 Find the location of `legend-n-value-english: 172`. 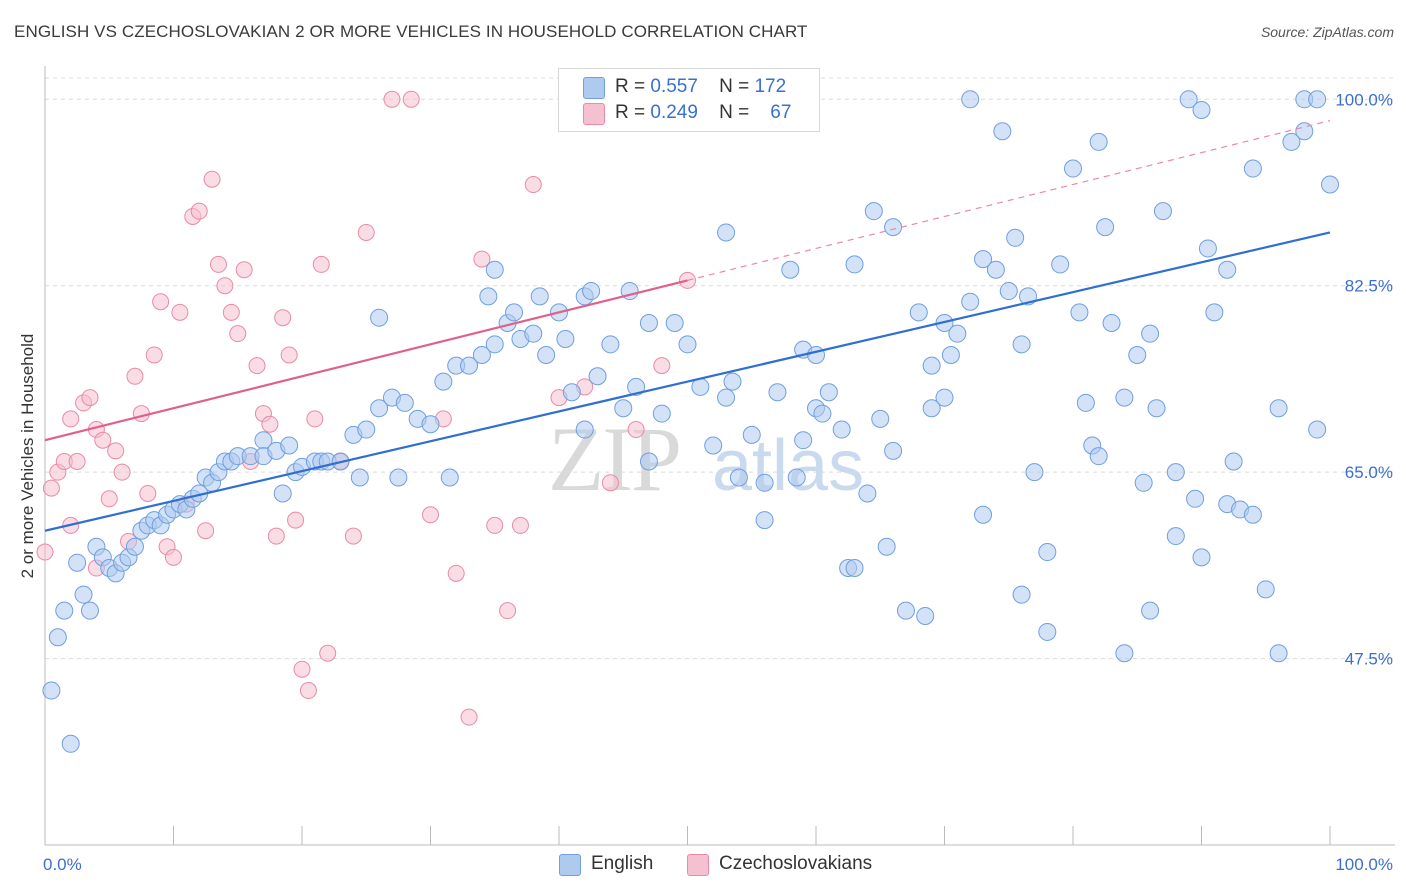

legend-n-value-english: 172 is located at coordinates (770, 86).